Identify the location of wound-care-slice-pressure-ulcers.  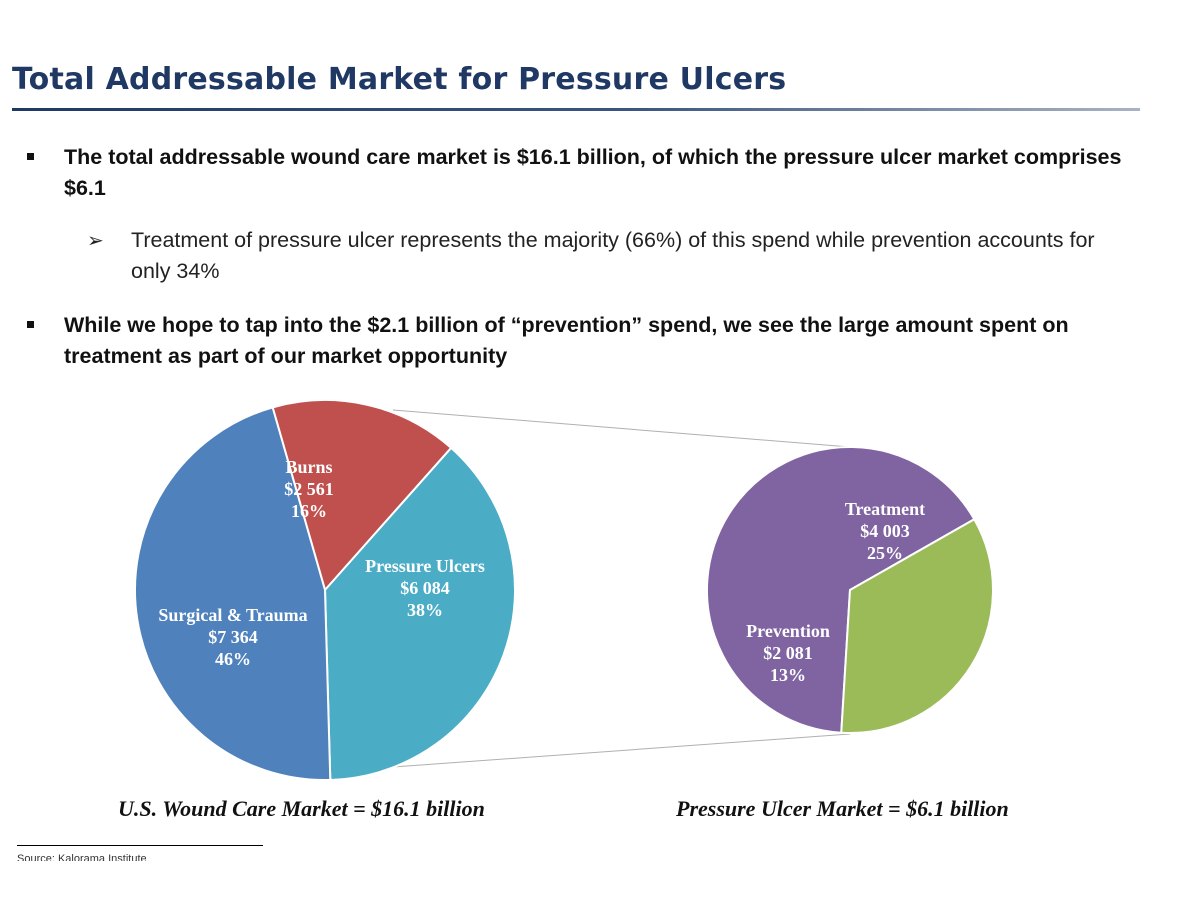
(419, 613).